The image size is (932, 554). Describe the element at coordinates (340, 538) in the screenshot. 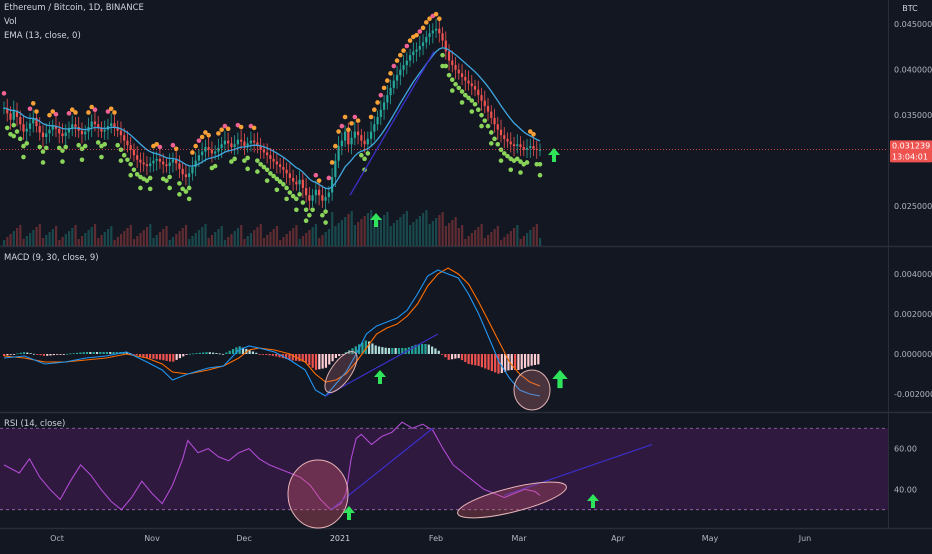

I see `x-tick-label: 2021` at that location.